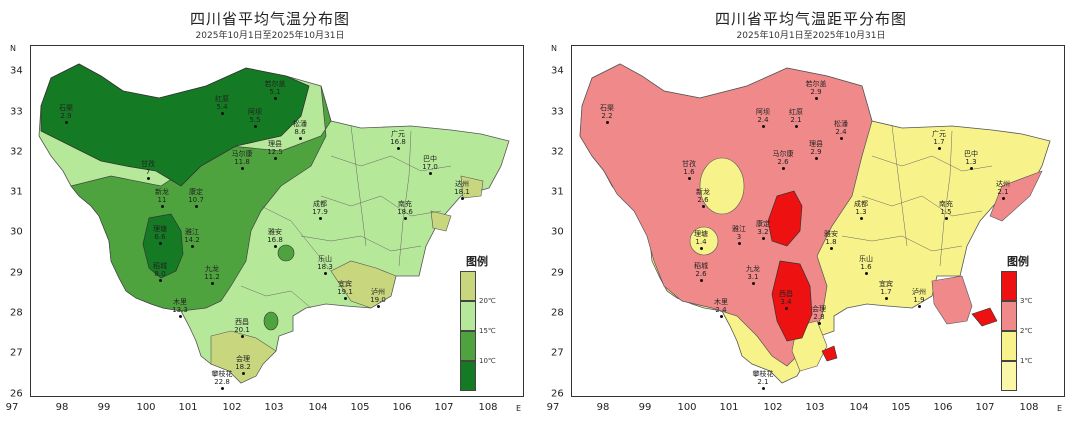 Image resolution: width=1082 pixels, height=423 pixels. What do you see at coordinates (346, 217) in the screenshot?
I see `county-boundaries` at bounding box center [346, 217].